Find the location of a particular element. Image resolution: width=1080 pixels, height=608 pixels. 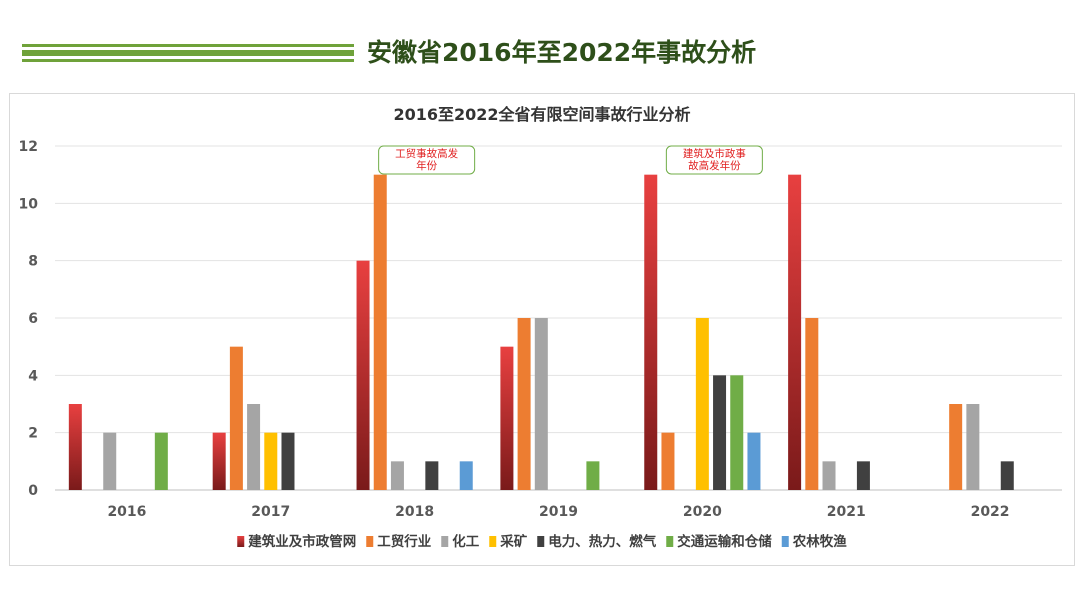

x-tick-label: 2021 is located at coordinates (846, 512).